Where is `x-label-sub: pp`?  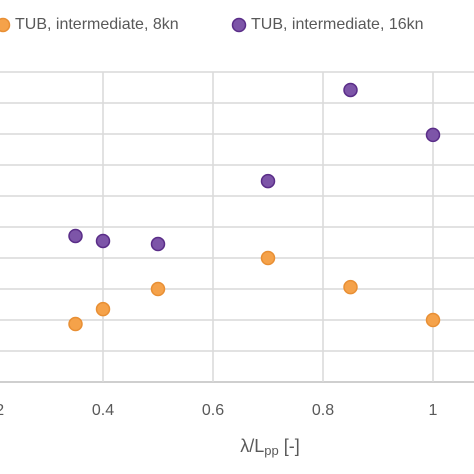 x-label-sub: pp is located at coordinates (271, 450).